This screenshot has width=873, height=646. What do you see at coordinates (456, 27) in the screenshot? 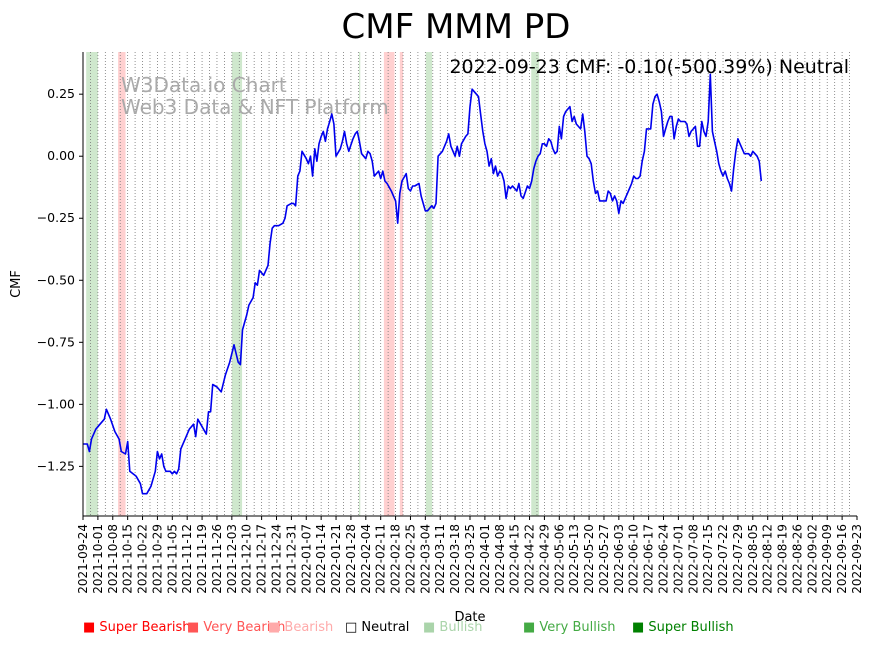
I see `chart-title: CMF MMM PD` at bounding box center [456, 27].